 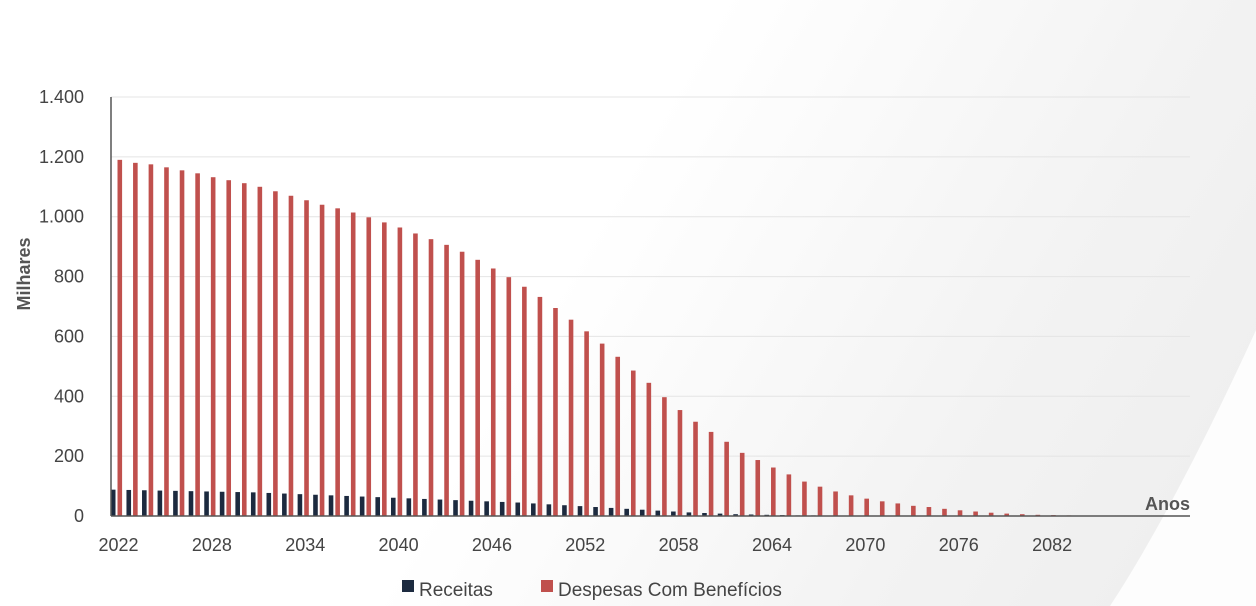 What do you see at coordinates (865, 545) in the screenshot?
I see `x-tick-label: 2070` at bounding box center [865, 545].